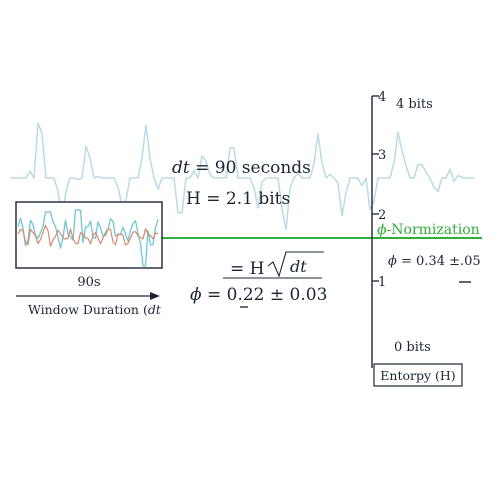 This screenshot has height=500, width=500. Describe the element at coordinates (88, 282) in the screenshot. I see `window-duration-label: 90s` at that location.